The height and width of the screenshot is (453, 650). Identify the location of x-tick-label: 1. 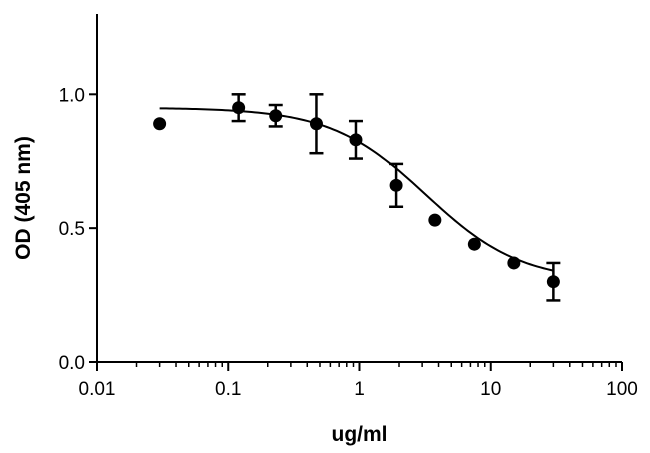
(359, 389).